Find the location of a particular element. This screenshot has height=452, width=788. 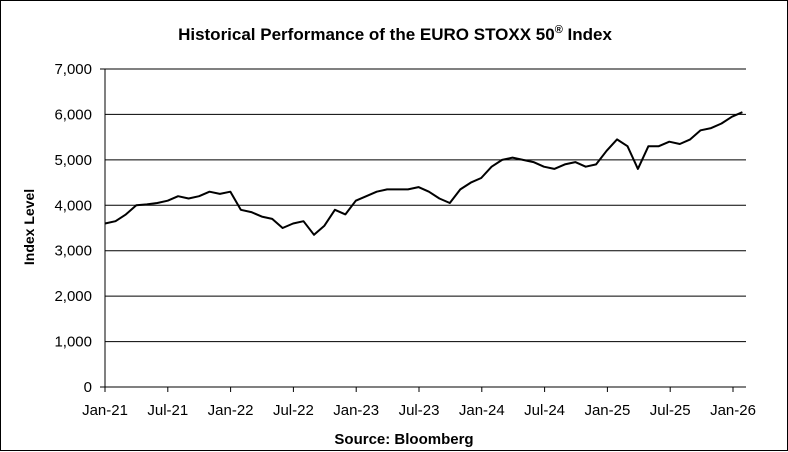

y-tick-label: 1,000 is located at coordinates (73, 342).